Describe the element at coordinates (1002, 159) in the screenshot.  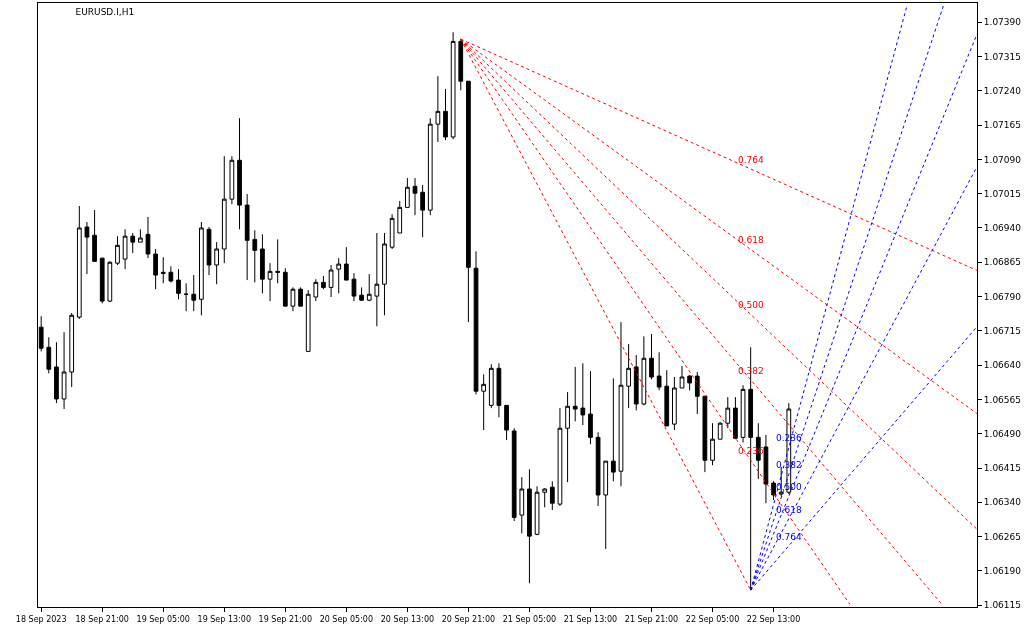
I see `y-tick-label: 1.07090` at that location.